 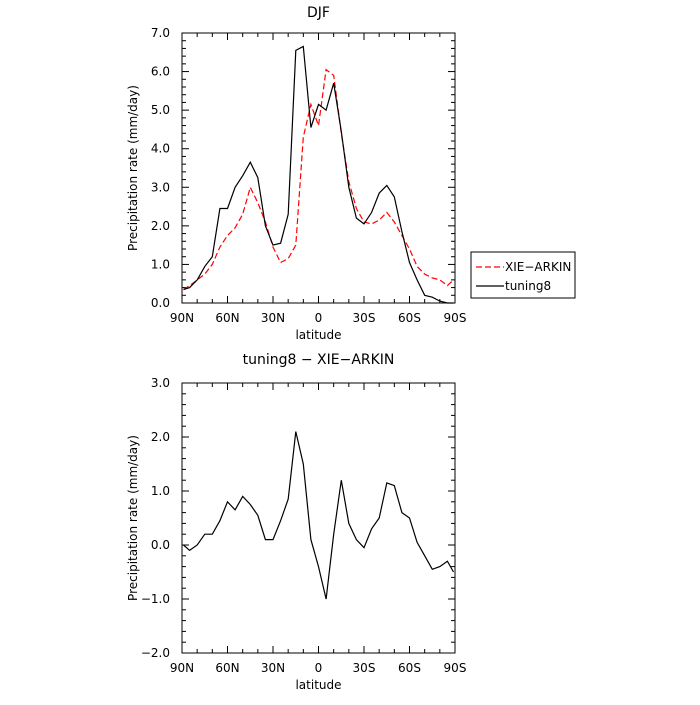 I want to click on y-tick-label: 4.0, so click(x=160, y=149).